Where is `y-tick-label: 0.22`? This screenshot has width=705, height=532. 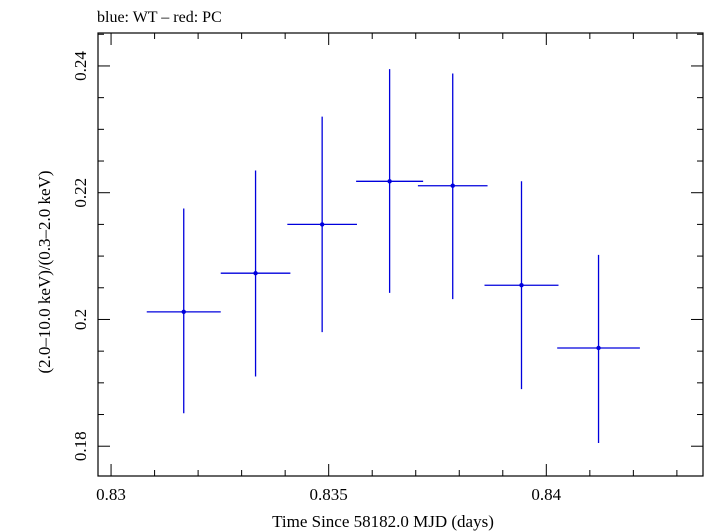 y-tick-label: 0.22 is located at coordinates (80, 193).